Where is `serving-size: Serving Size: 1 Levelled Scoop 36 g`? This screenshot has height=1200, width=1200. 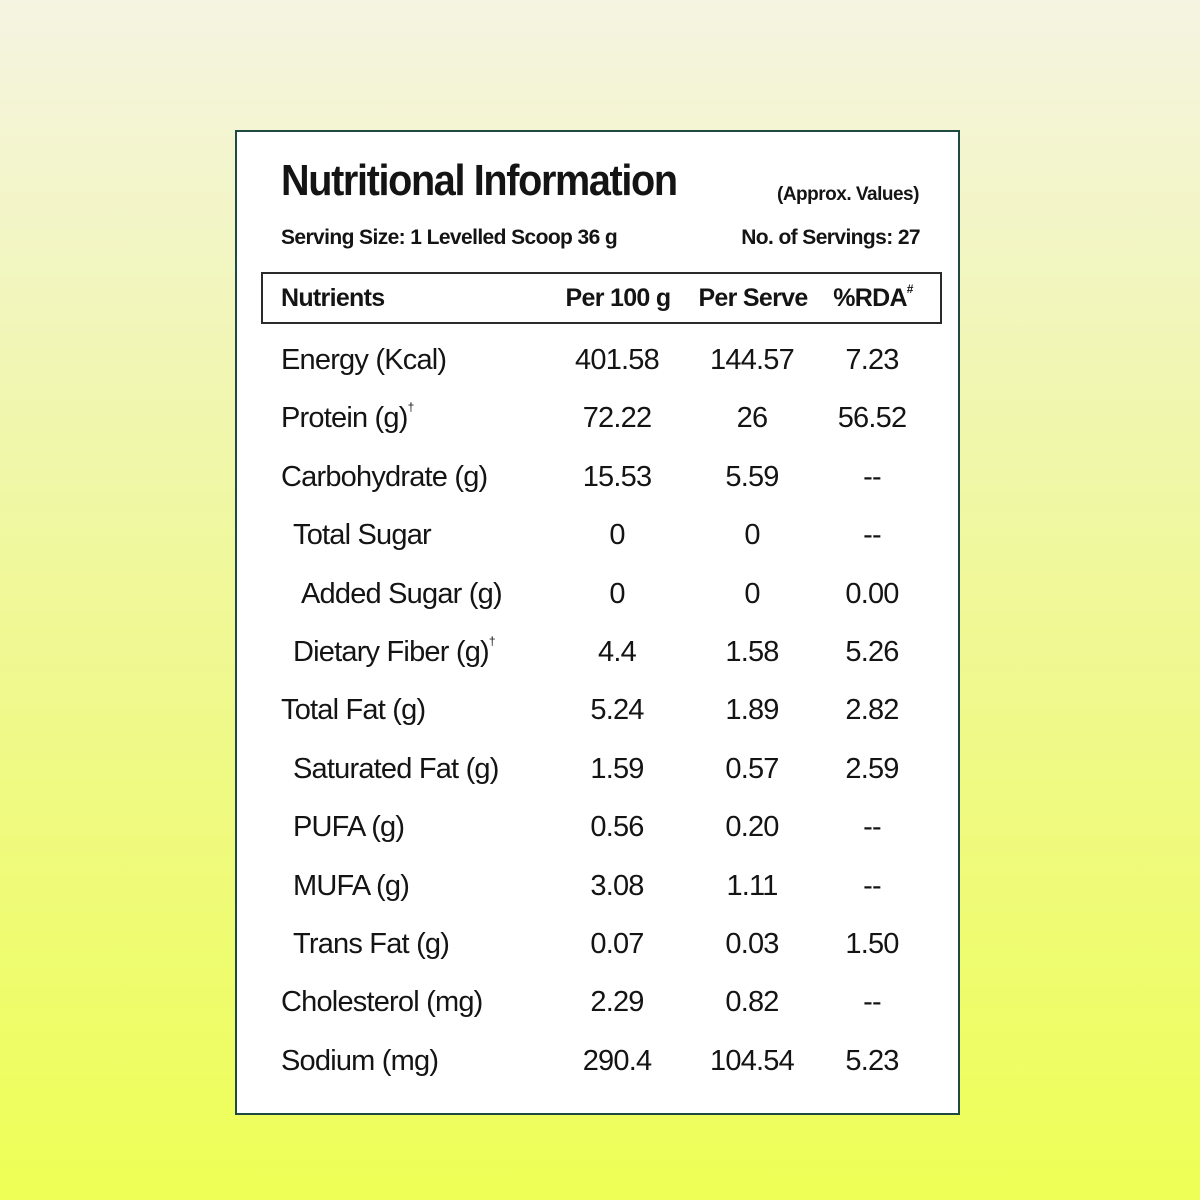
serving-size: Serving Size: 1 Levelled Scoop 36 g is located at coordinates (449, 237).